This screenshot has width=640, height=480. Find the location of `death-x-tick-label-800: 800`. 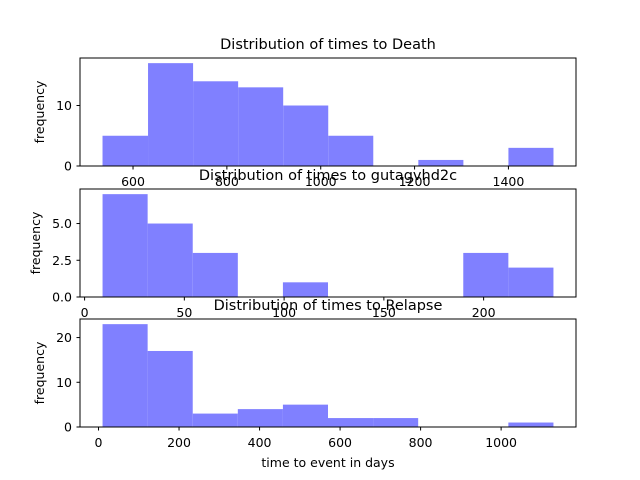

death-x-tick-label-800: 800 is located at coordinates (227, 181).